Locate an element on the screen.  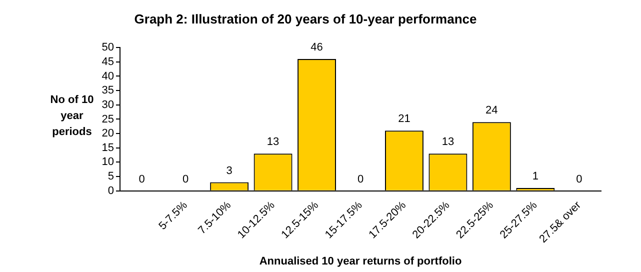
data-label: 1 is located at coordinates (535, 176).